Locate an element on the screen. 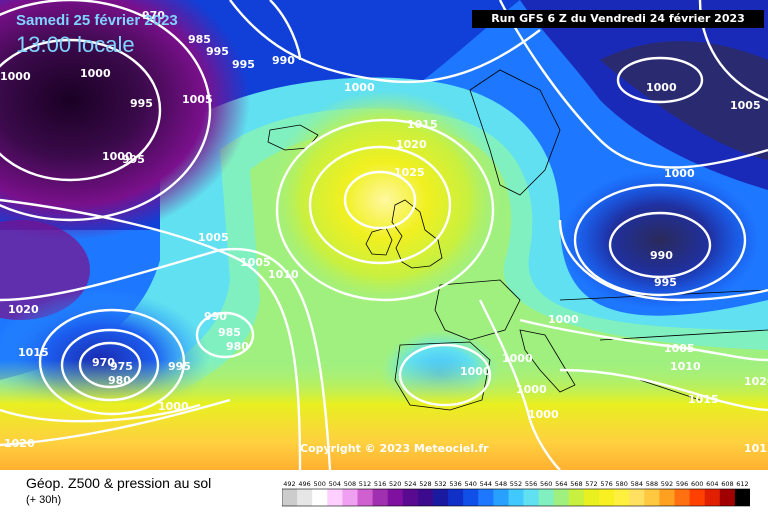  scale-tick-label: 580 is located at coordinates (621, 484).